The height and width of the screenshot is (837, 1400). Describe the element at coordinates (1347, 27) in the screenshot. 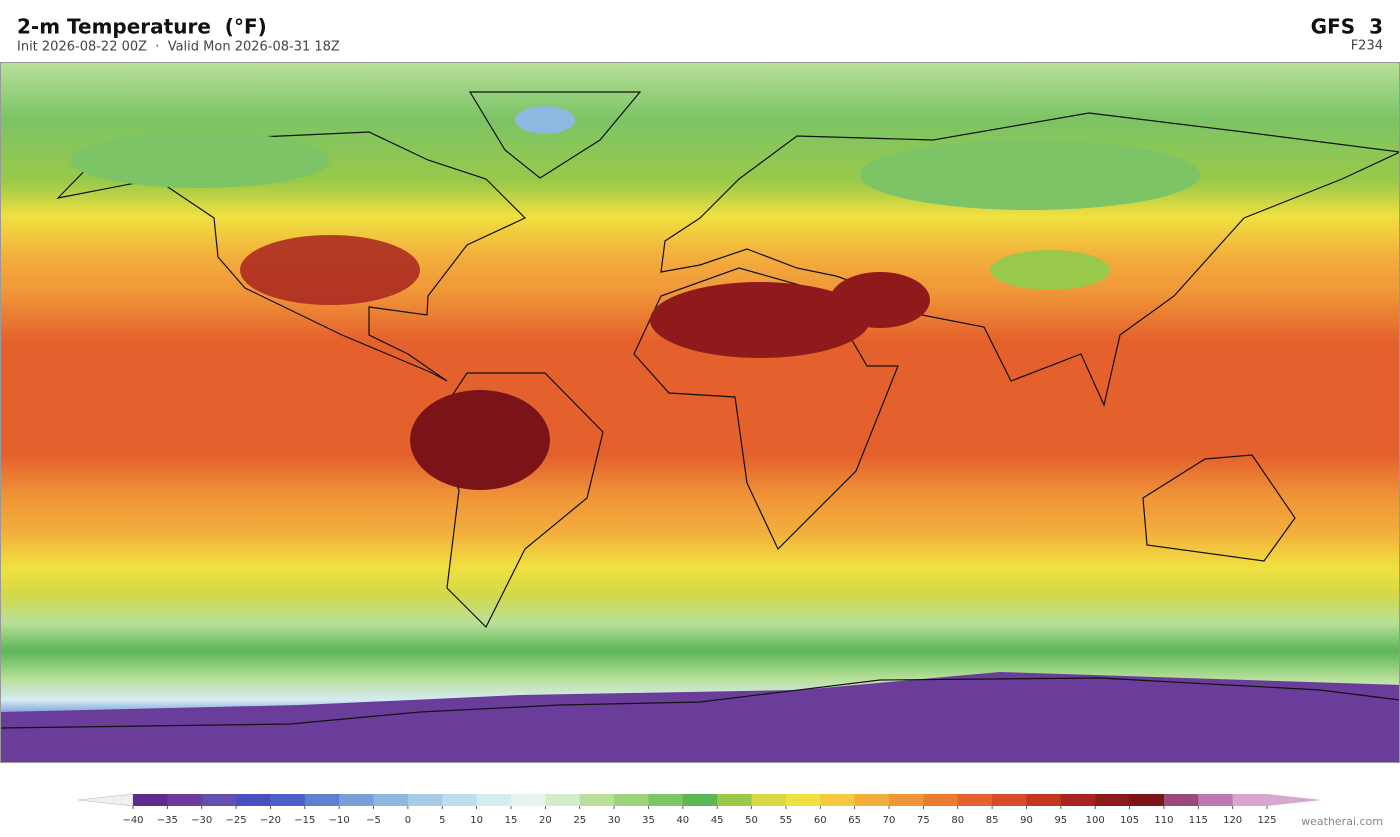

I see `model-name: GFS 3` at that location.